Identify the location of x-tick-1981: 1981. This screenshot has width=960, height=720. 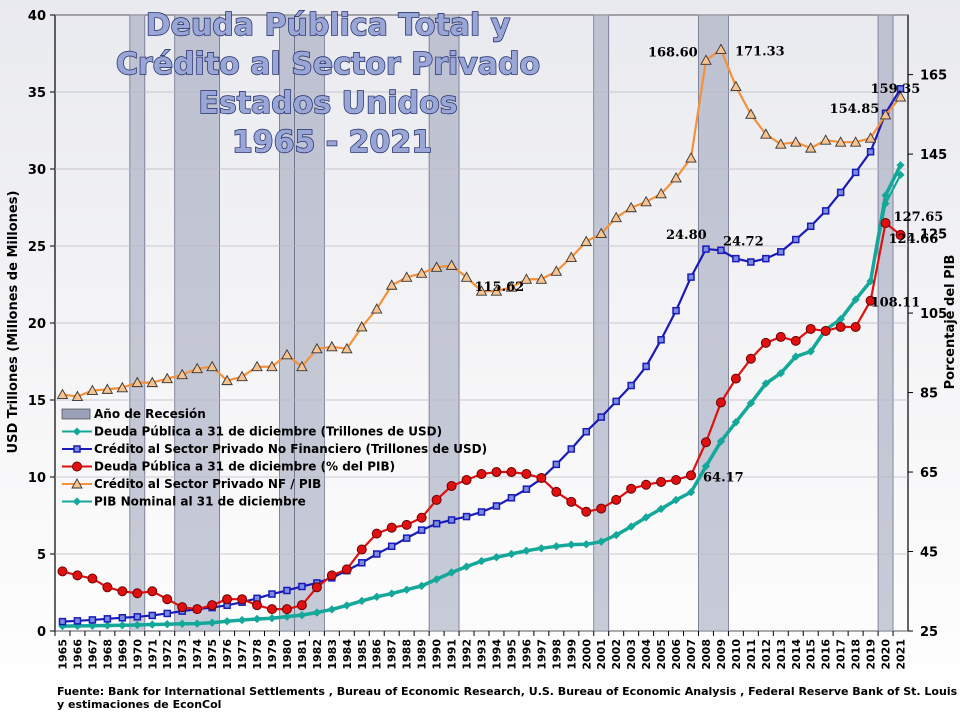
(302, 654).